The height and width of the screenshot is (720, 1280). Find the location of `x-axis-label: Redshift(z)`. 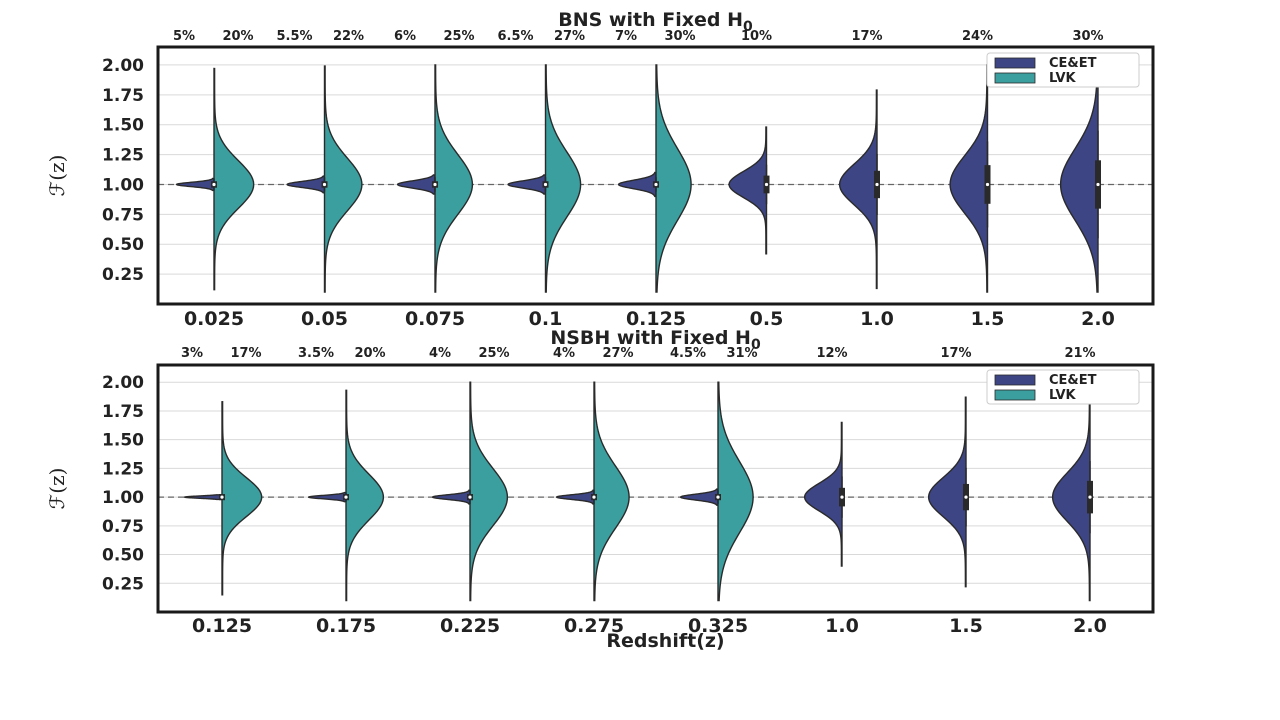

x-axis-label: Redshift(z) is located at coordinates (665, 641).